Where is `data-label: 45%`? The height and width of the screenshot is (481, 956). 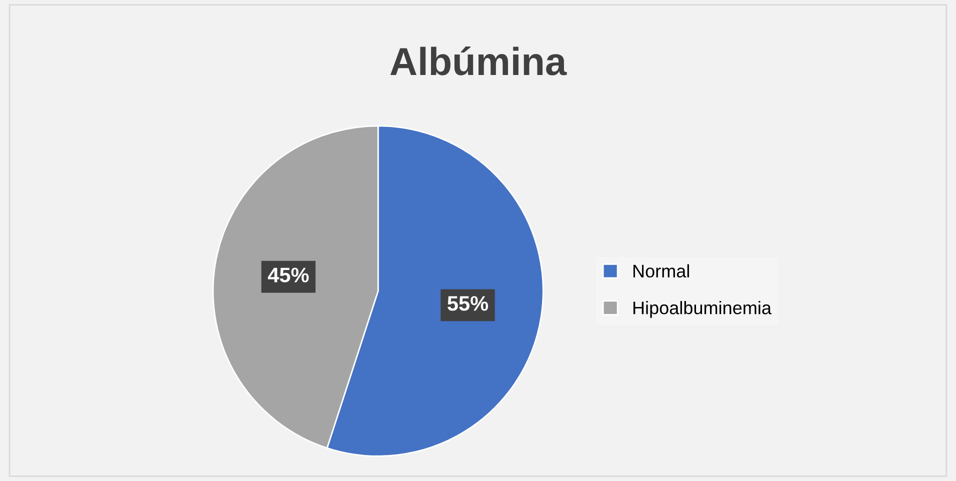 data-label: 45% is located at coordinates (288, 275).